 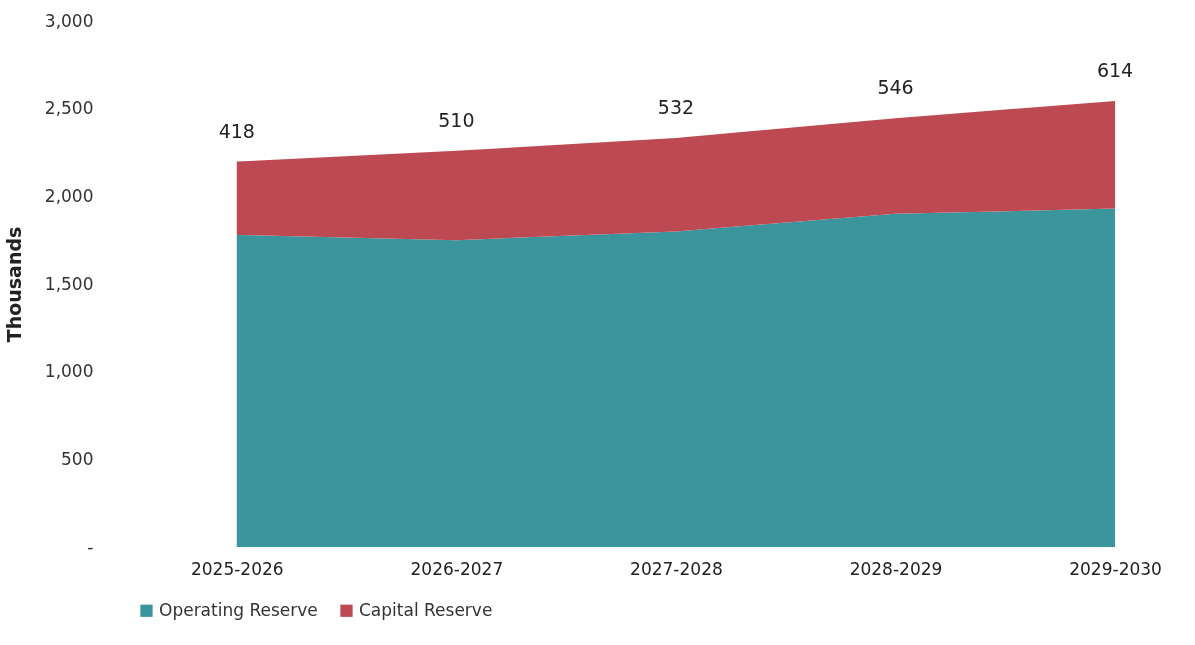 What do you see at coordinates (457, 568) in the screenshot?
I see `x-tick-label: 2026-2027` at bounding box center [457, 568].